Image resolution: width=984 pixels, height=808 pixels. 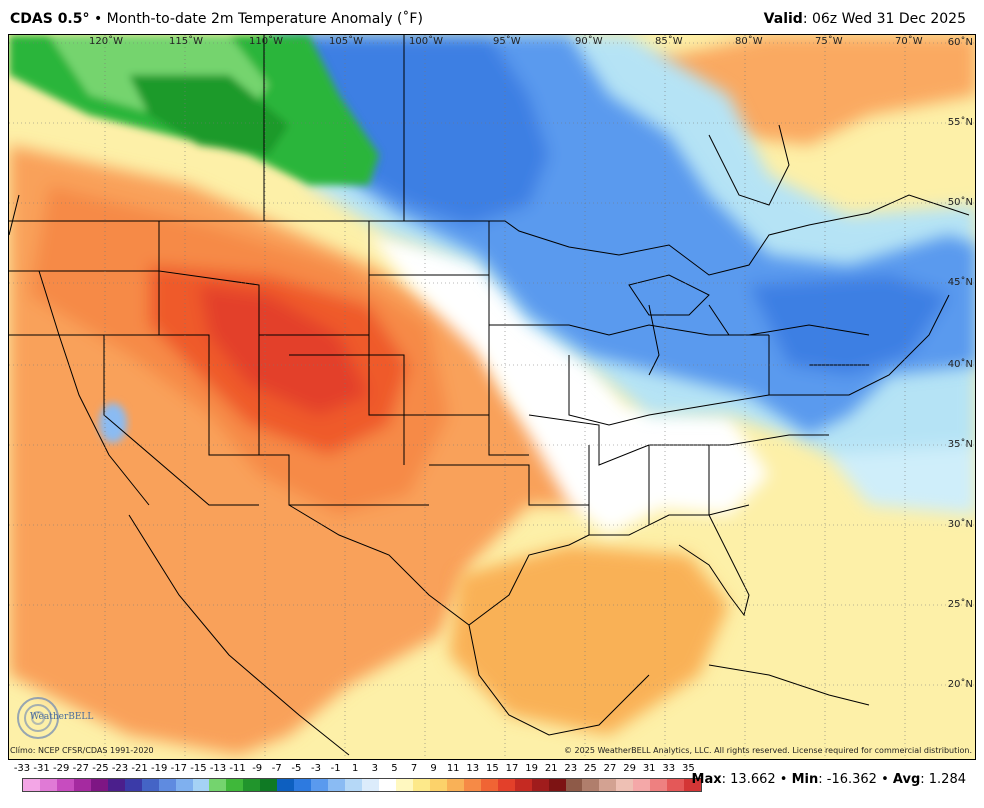 I want to click on colorbar-label: -21, so click(x=139, y=768).